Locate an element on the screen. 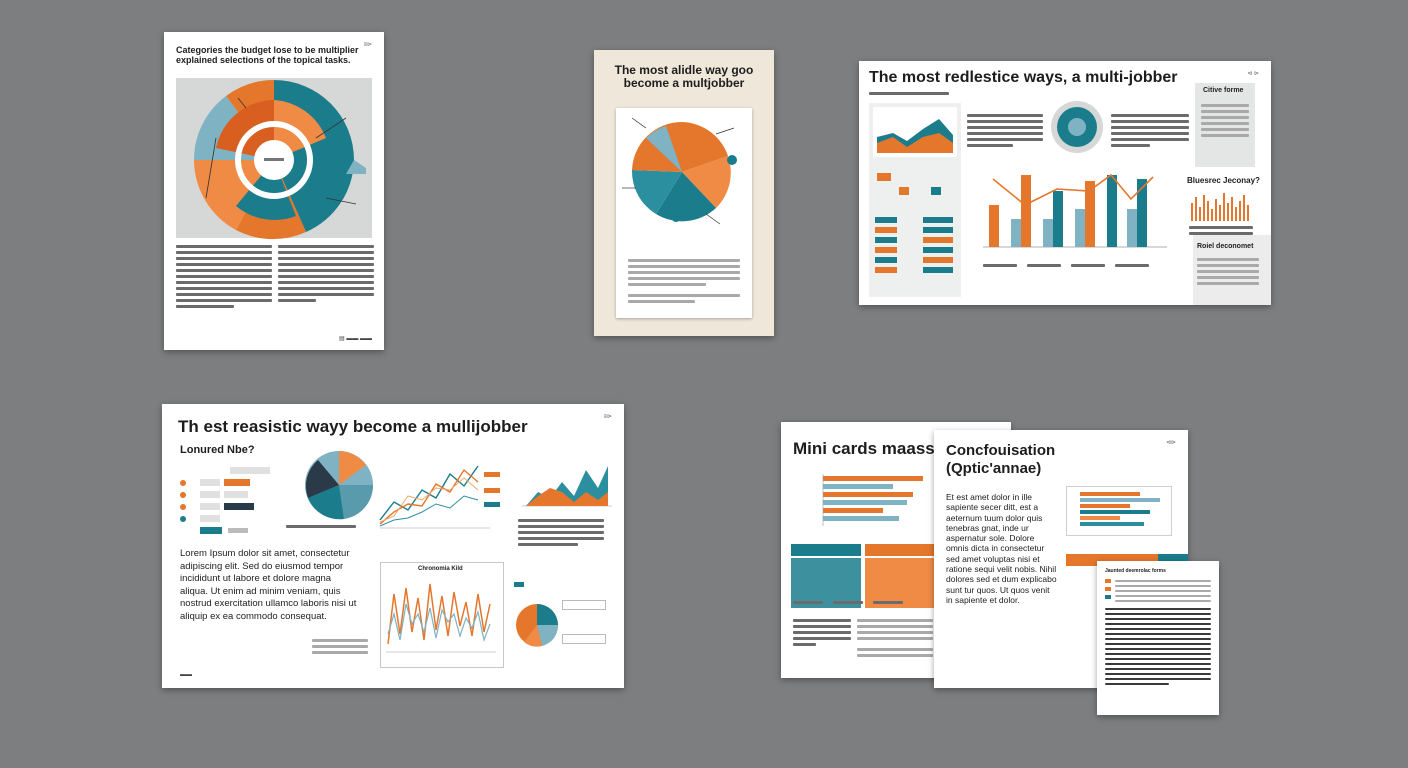  sidebar-title: Citive forme is located at coordinates (1223, 90).